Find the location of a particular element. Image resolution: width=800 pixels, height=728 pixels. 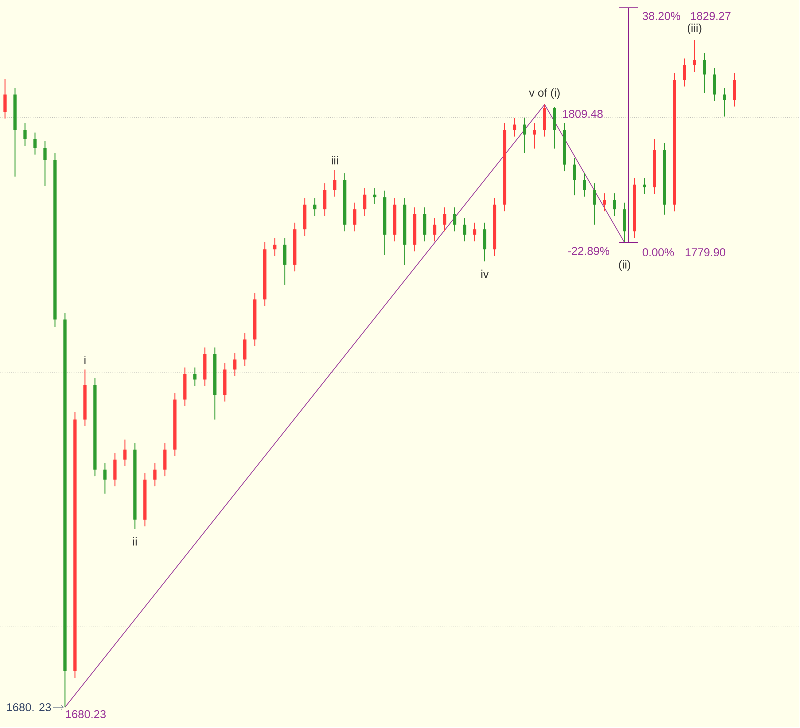

annotation: (iii) is located at coordinates (695, 29).